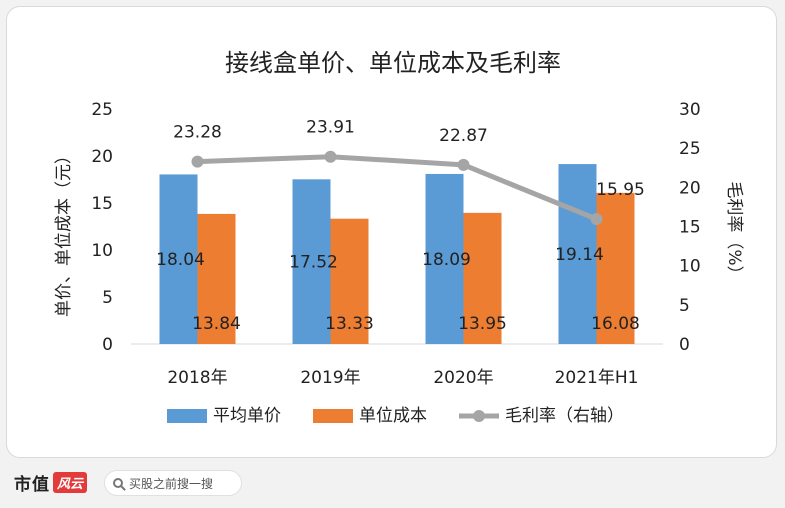 This screenshot has height=508, width=785. Describe the element at coordinates (392, 484) in the screenshot. I see `footer-bar: 市值 风云 买股之前搜一搜` at that location.